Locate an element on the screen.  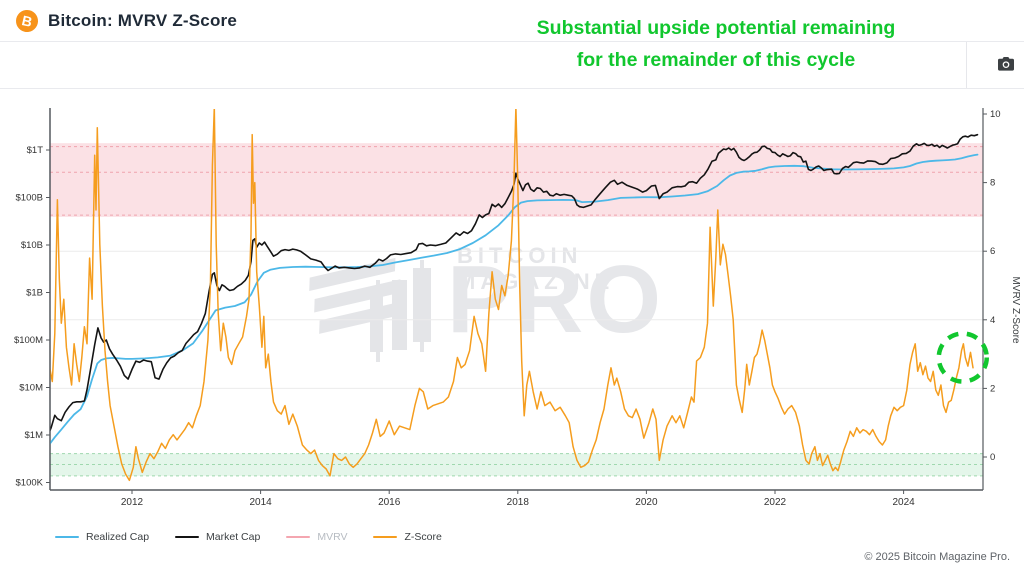
bitcoin-icon: B is located at coordinates (27, 20).